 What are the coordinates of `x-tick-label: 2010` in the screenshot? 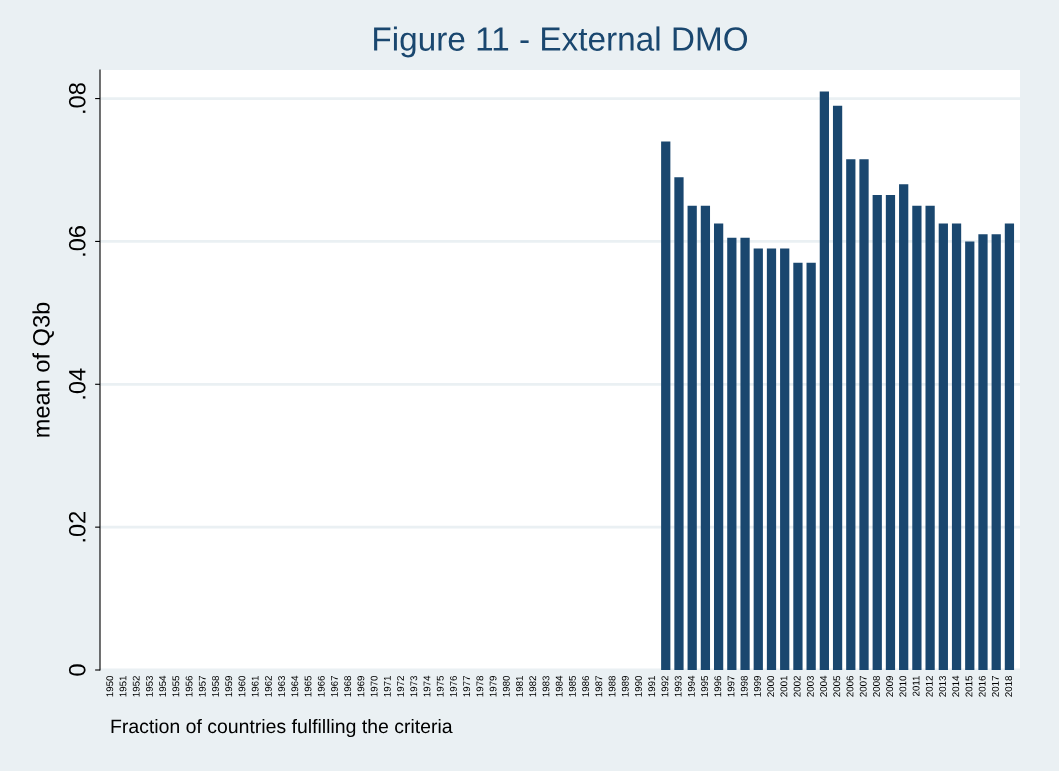 It's located at (903, 686).